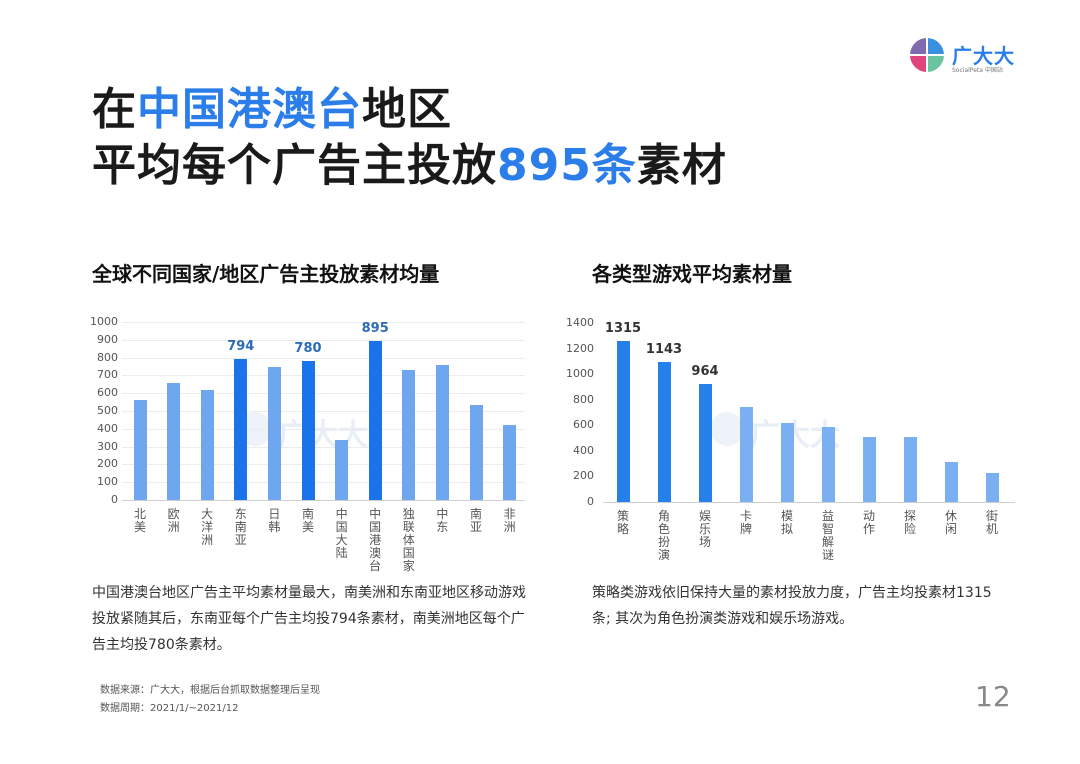  I want to click on x-category-label: 卡牌, so click(745, 522).